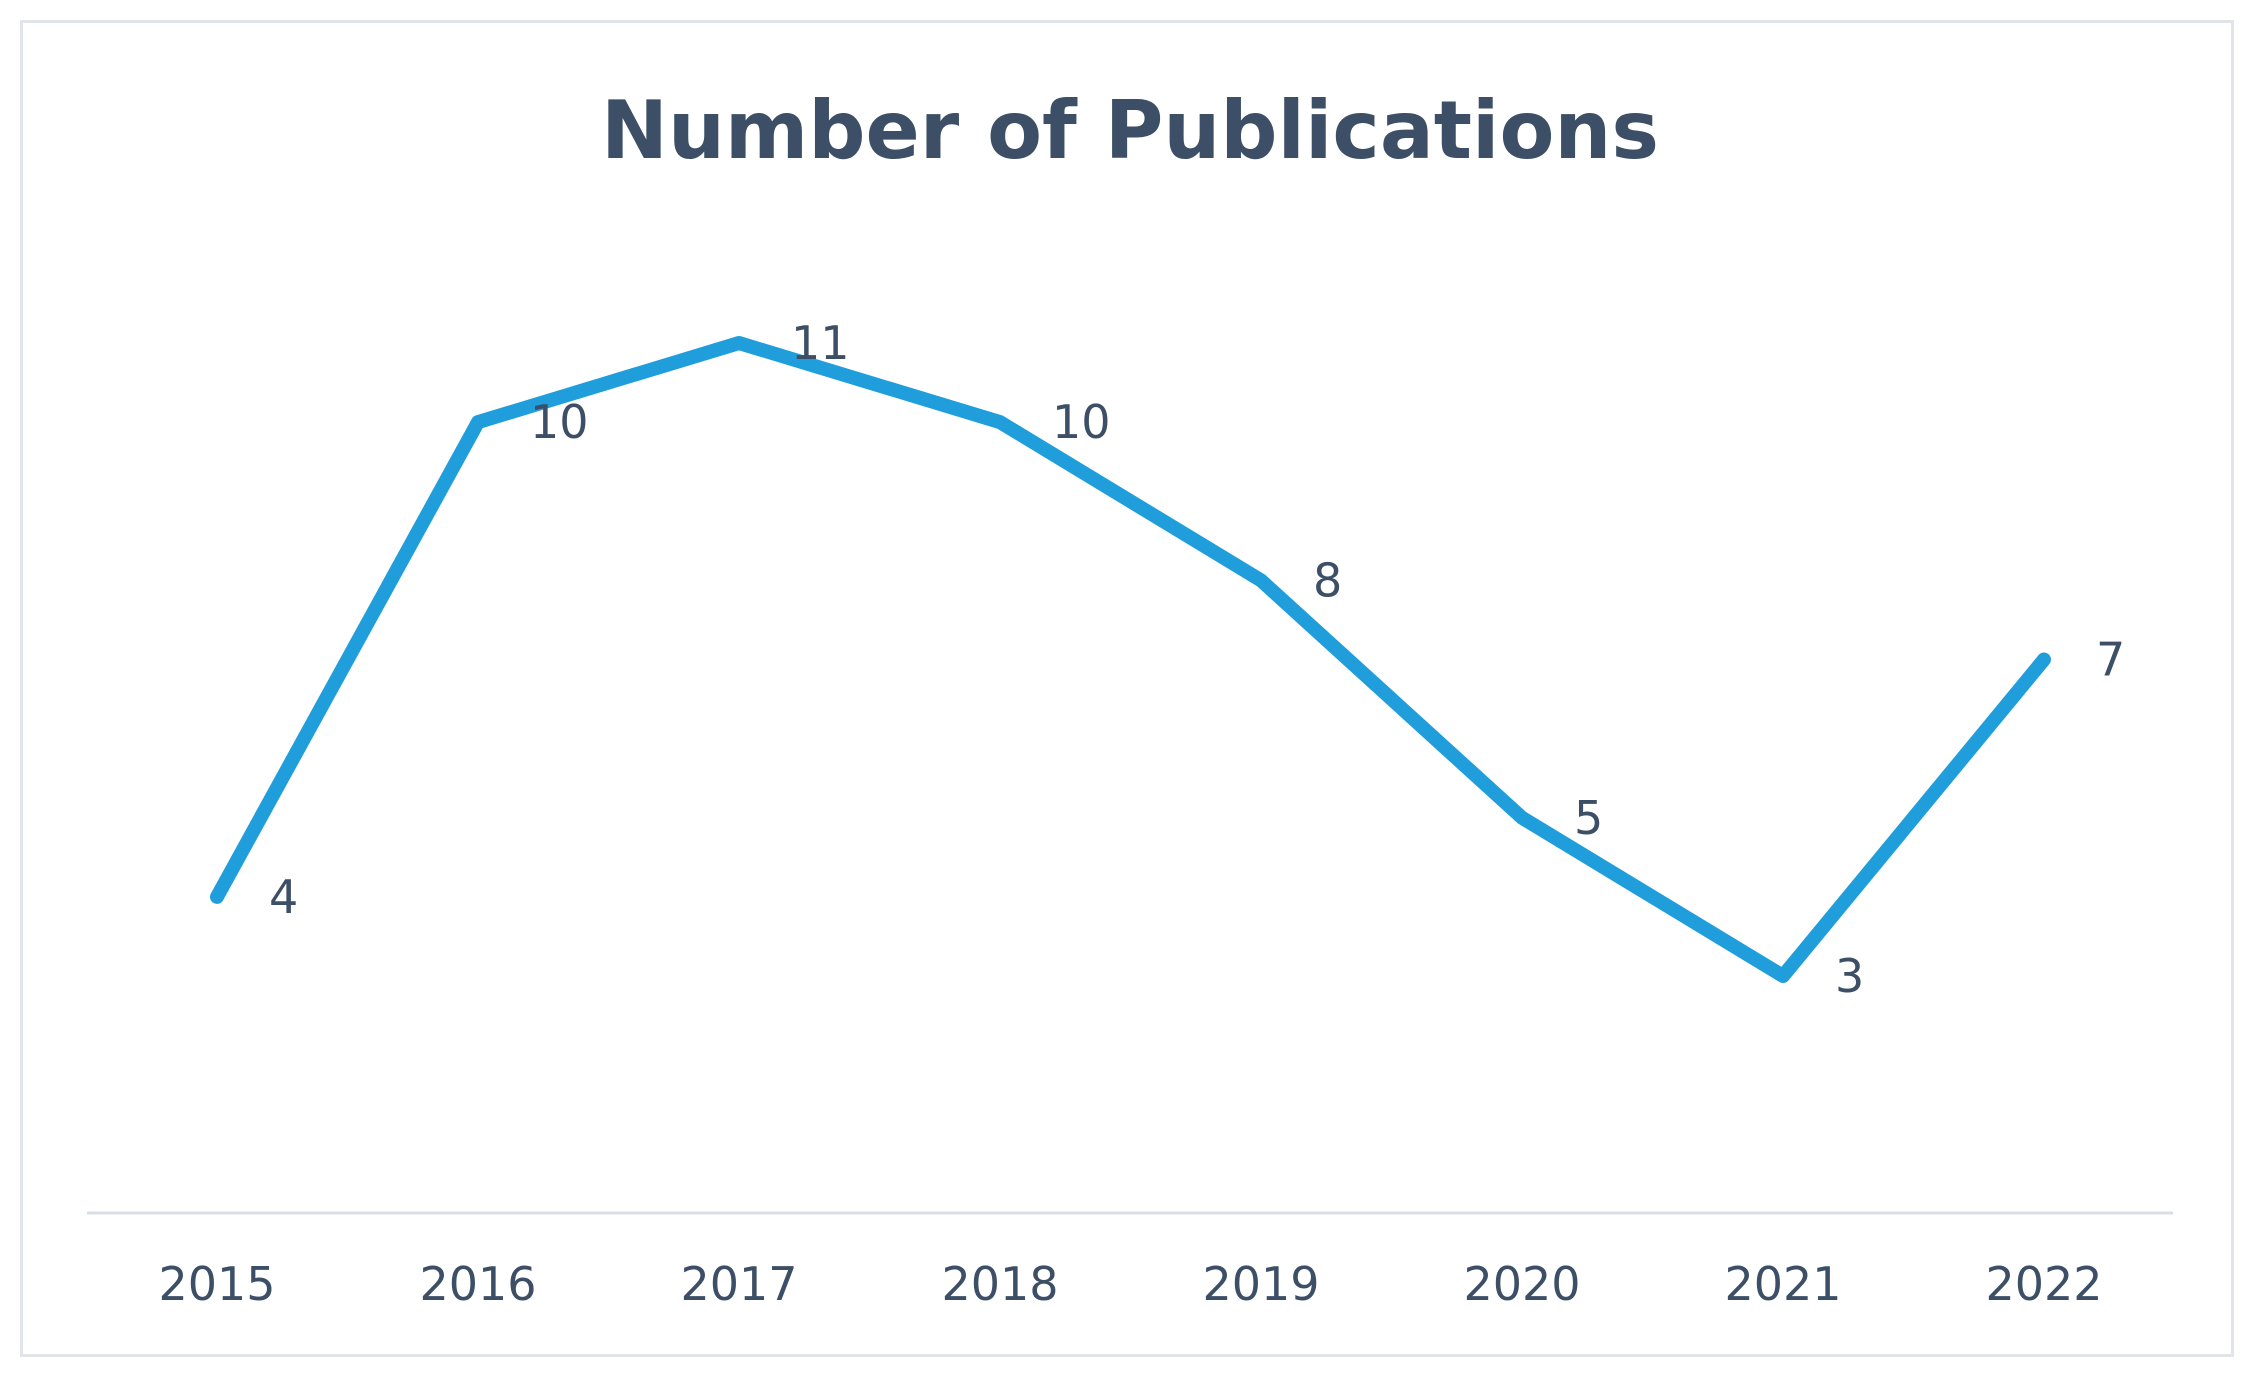  What do you see at coordinates (1521, 1284) in the screenshot?
I see `x-tick-label-2020: 2020` at bounding box center [1521, 1284].